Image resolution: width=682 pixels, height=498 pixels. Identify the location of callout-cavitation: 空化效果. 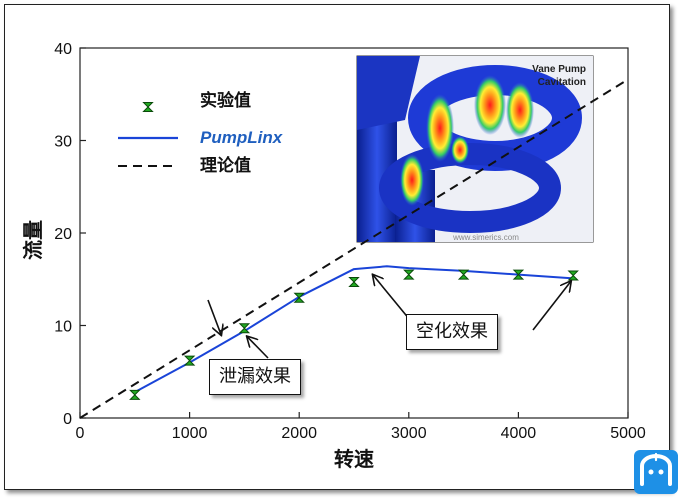
(452, 332).